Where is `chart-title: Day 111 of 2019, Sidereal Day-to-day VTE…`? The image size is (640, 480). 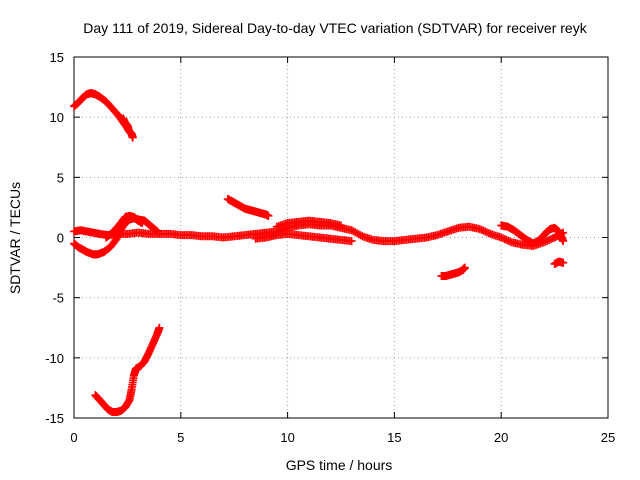 chart-title: Day 111 of 2019, Sidereal Day-to-day VTE… is located at coordinates (335, 28).